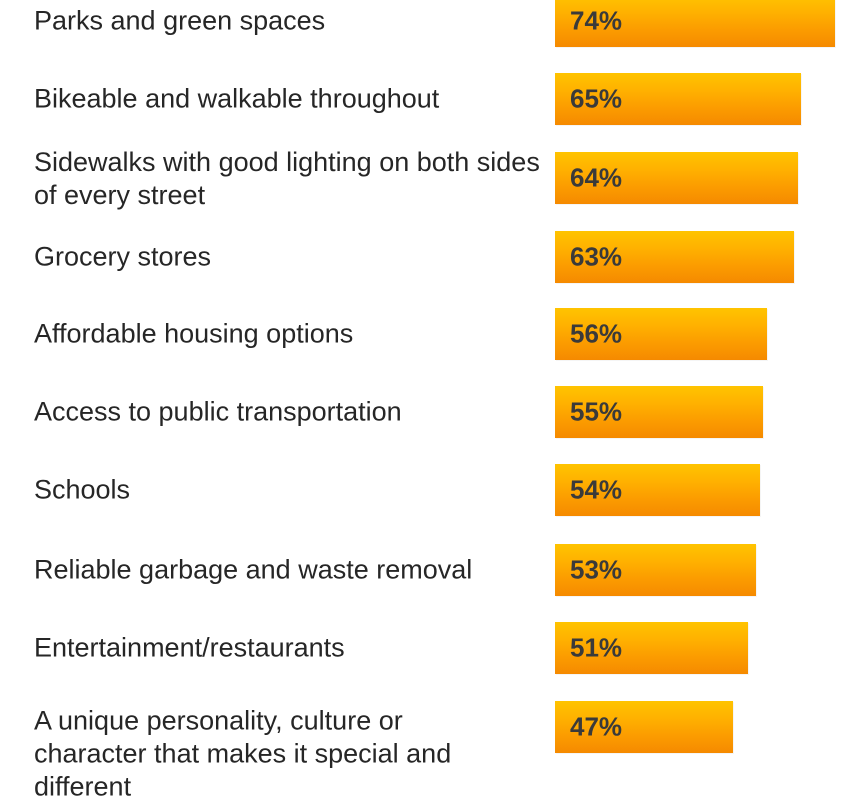 The width and height of the screenshot is (842, 804). I want to click on category-label: Grocery stores, so click(123, 256).